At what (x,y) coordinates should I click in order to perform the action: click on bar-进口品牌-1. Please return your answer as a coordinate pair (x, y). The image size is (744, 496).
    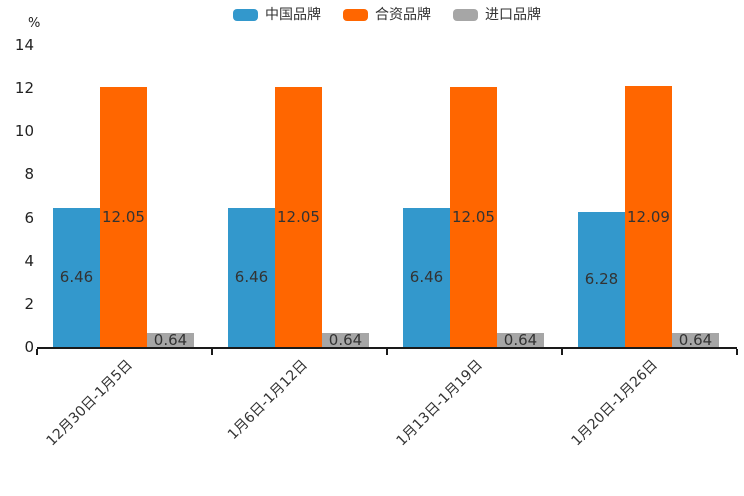
    Looking at the image, I should click on (345, 340).